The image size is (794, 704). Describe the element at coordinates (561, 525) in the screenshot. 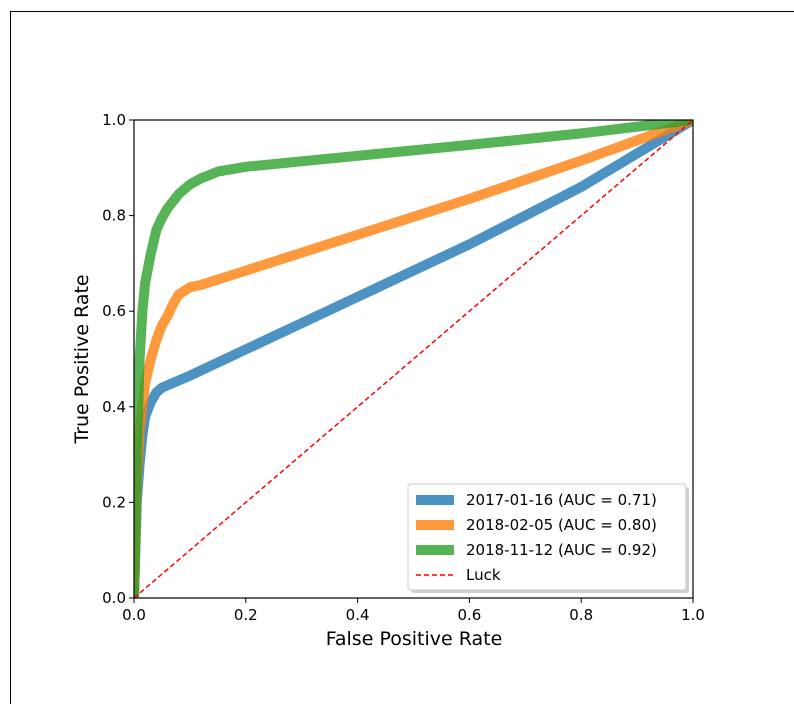

I see `legend-label: 2018-02-05 (AUC = 0.80)` at that location.